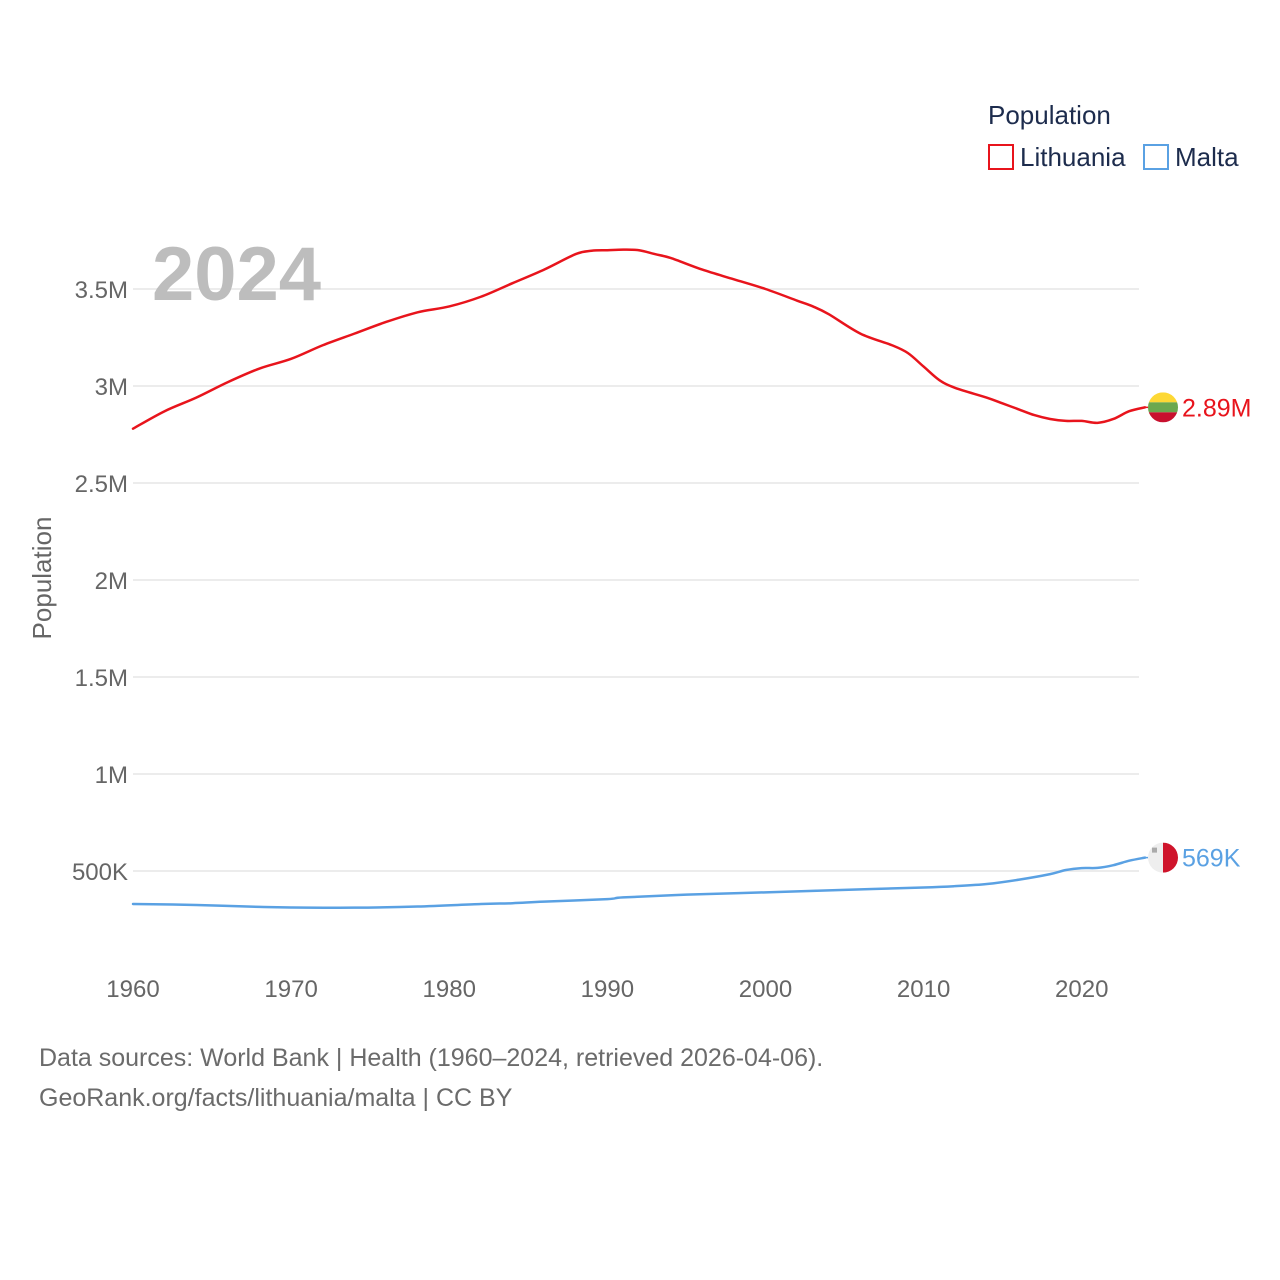 This screenshot has height=1280, width=1280. I want to click on legend-title: Population, so click(1049, 115).